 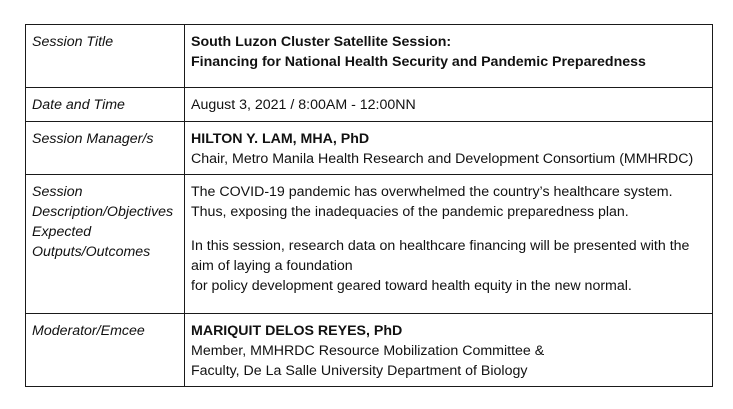 I want to click on date-time-label: Date and Time, so click(x=105, y=104).